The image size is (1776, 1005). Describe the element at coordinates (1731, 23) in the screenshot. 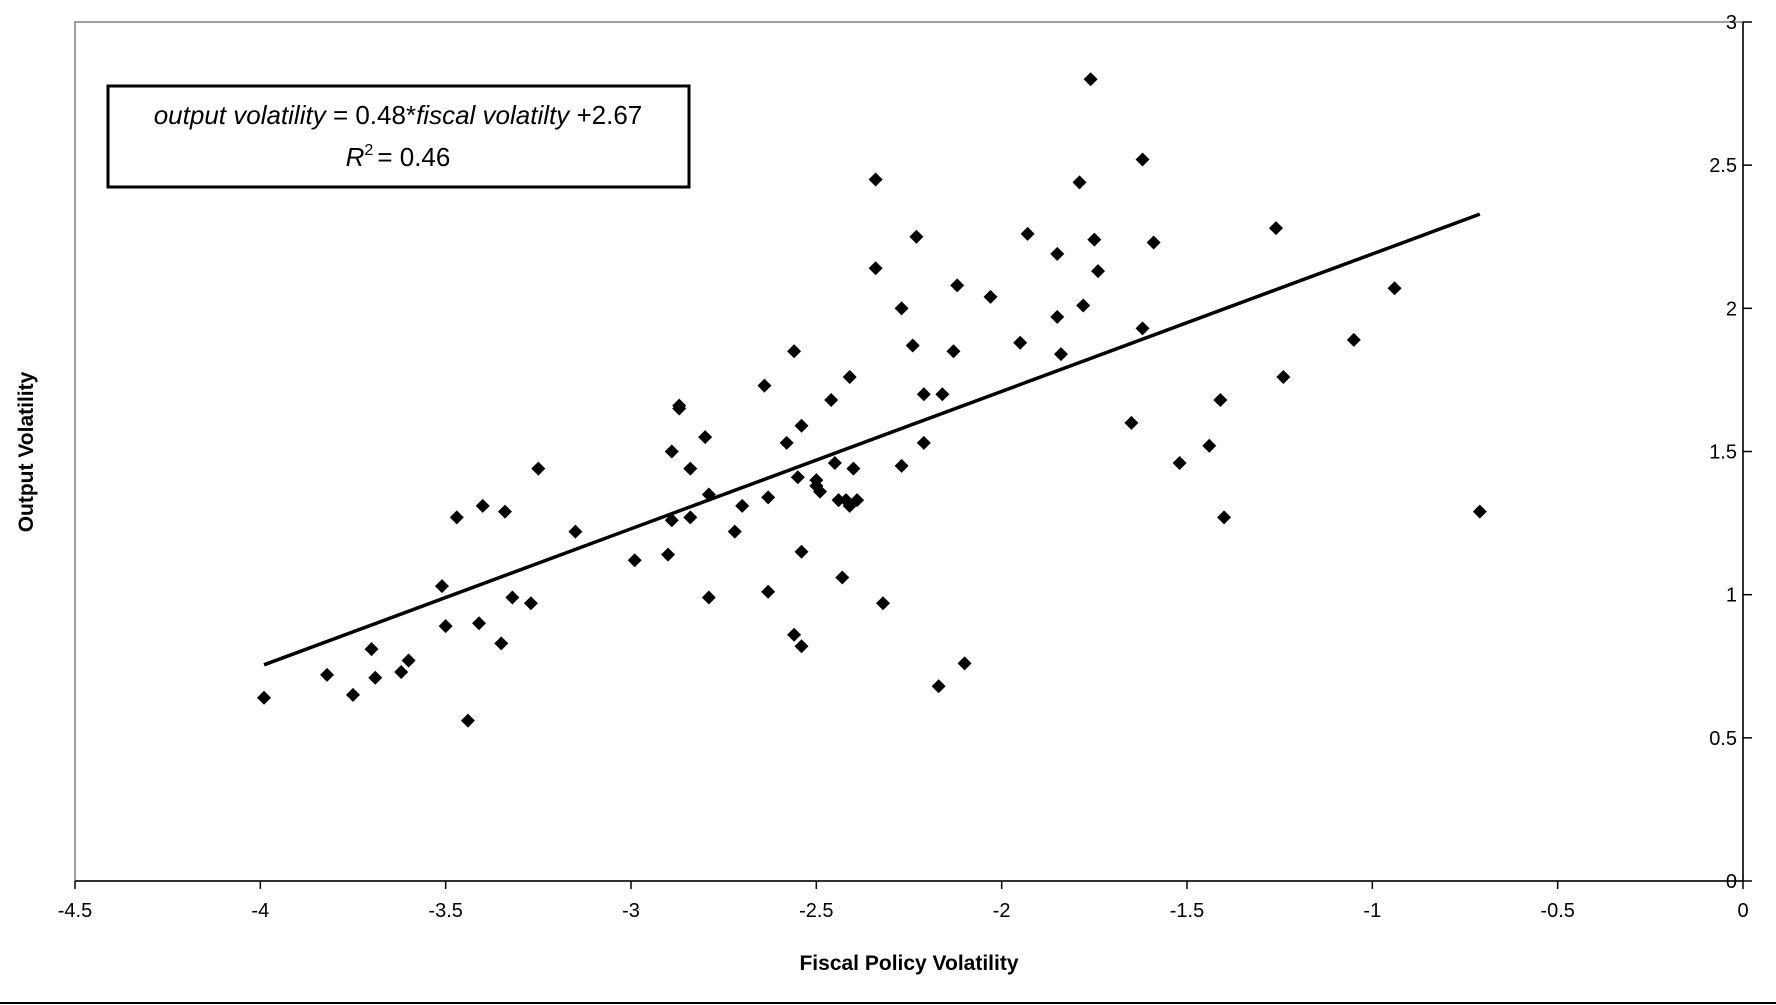

I see `y-tick-label: 3` at that location.